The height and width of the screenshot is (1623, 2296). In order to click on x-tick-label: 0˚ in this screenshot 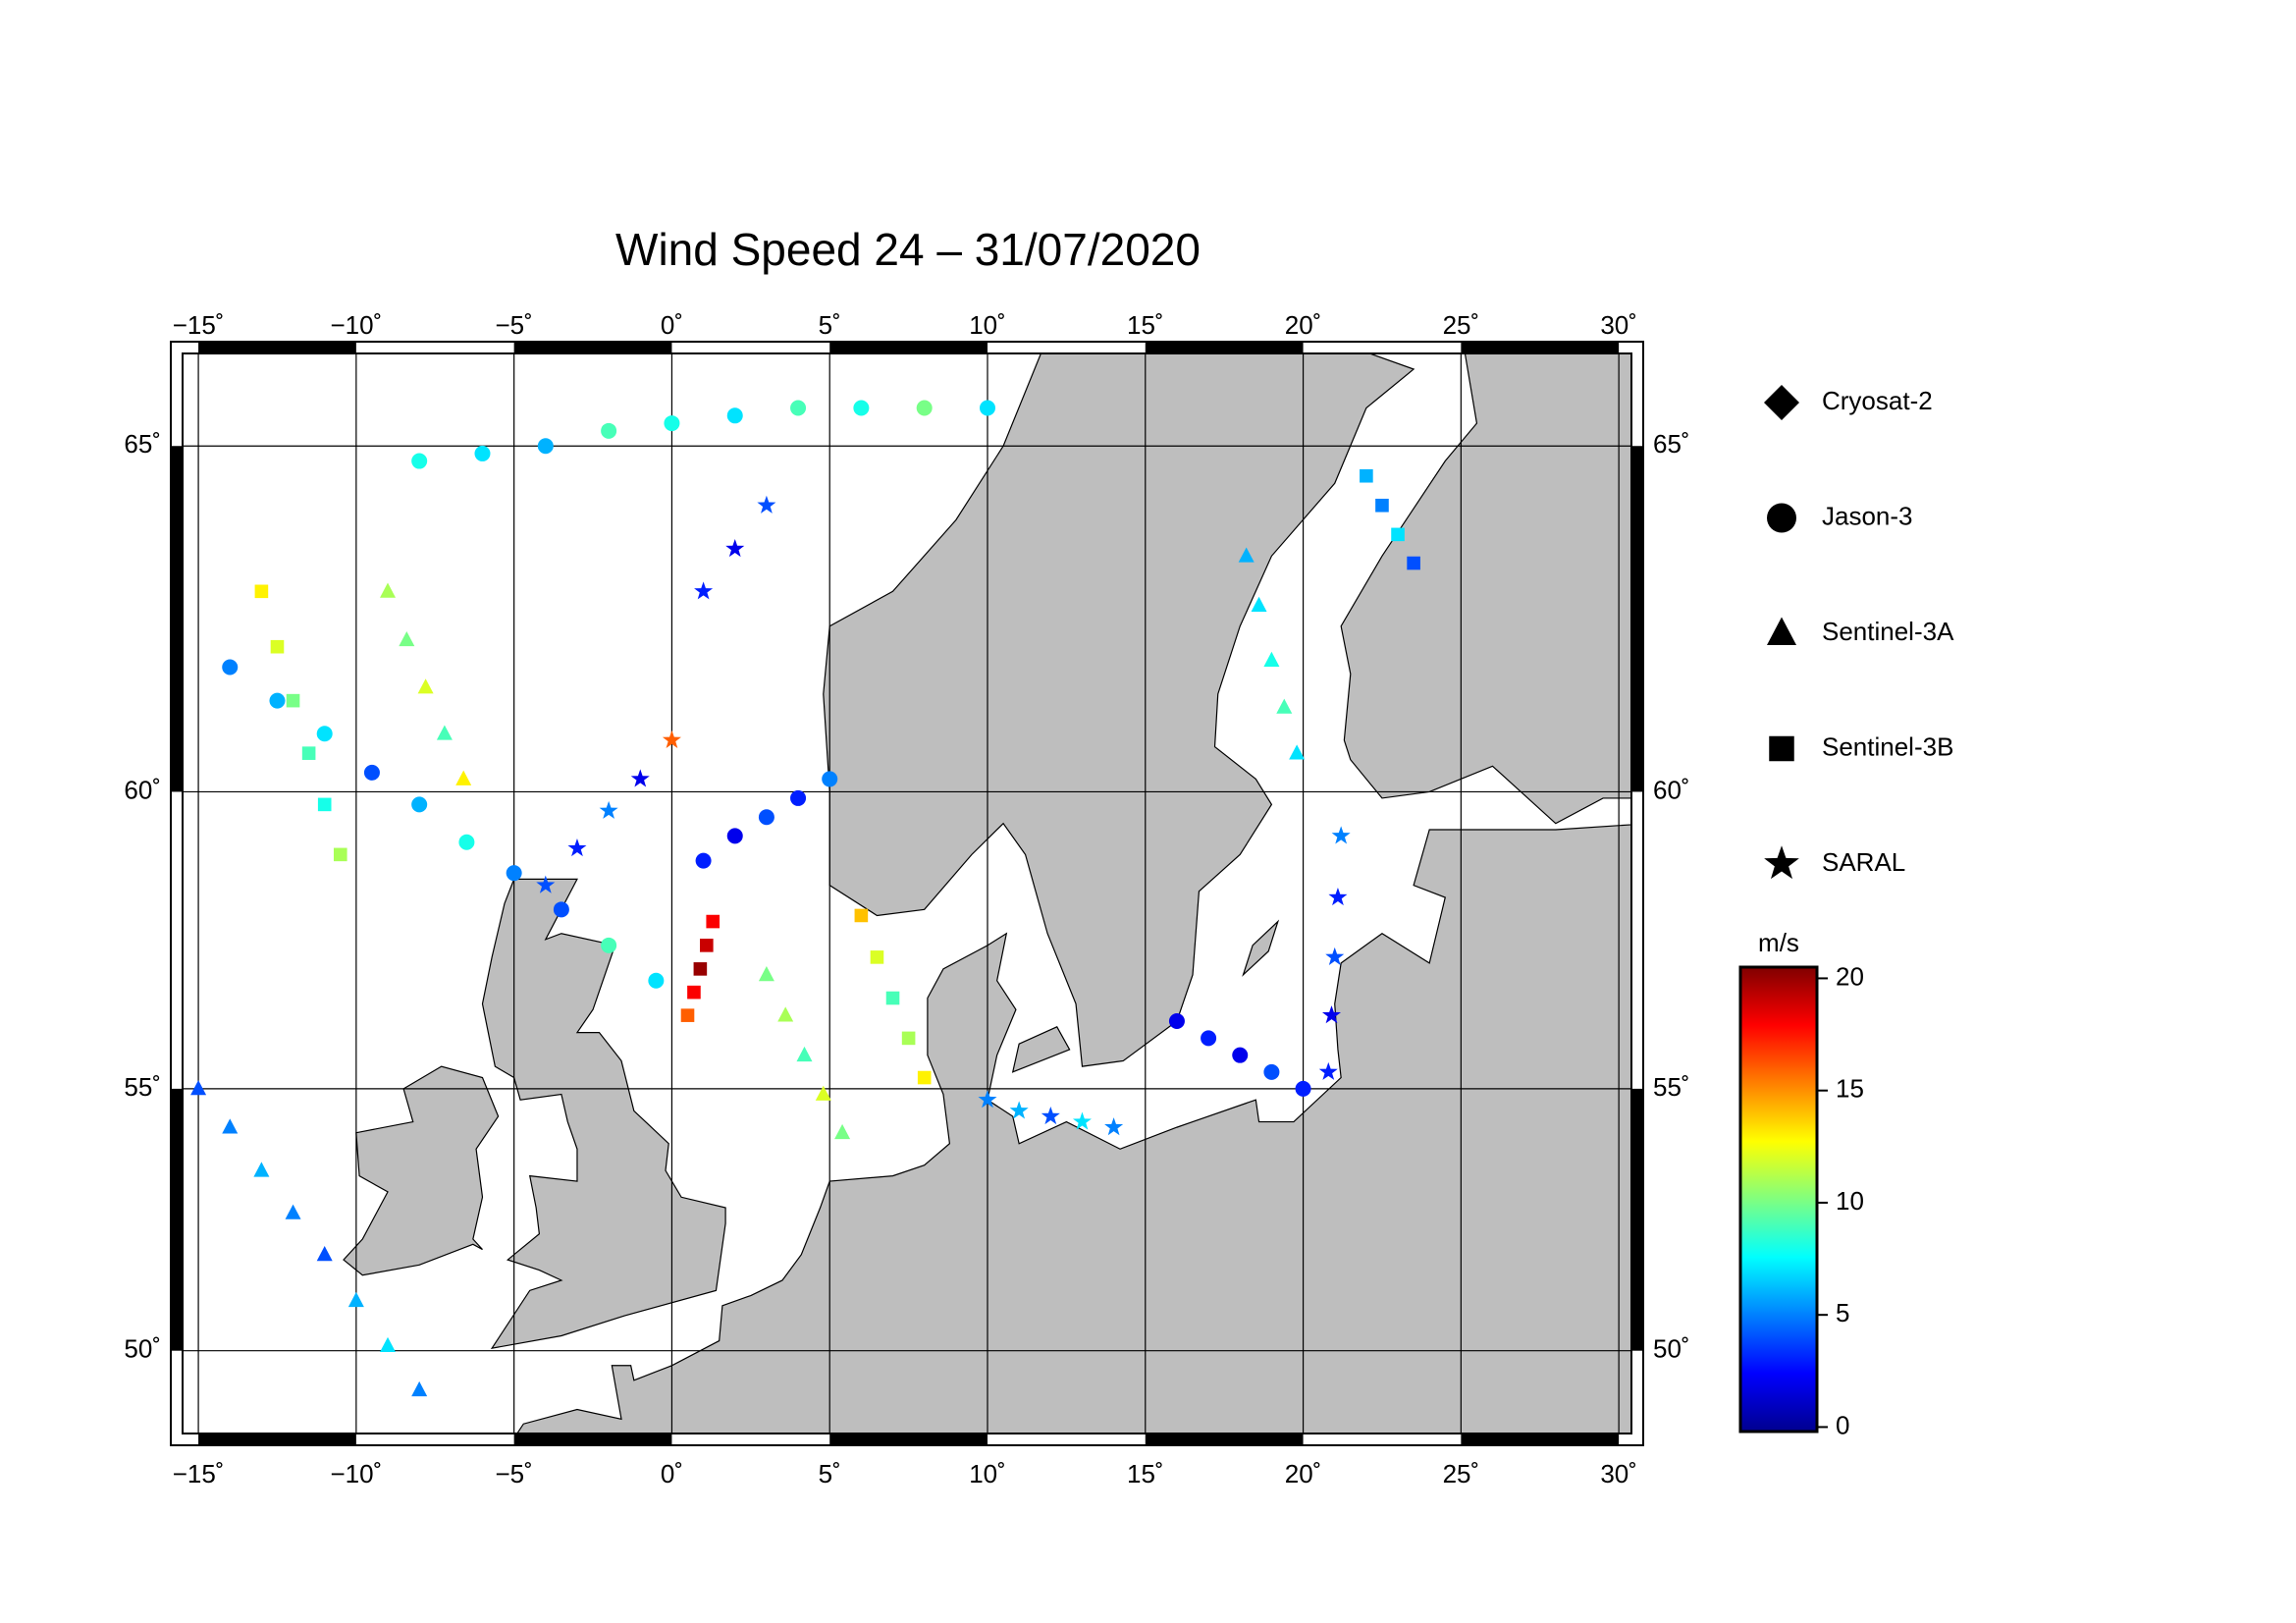, I will do `click(672, 1473)`.